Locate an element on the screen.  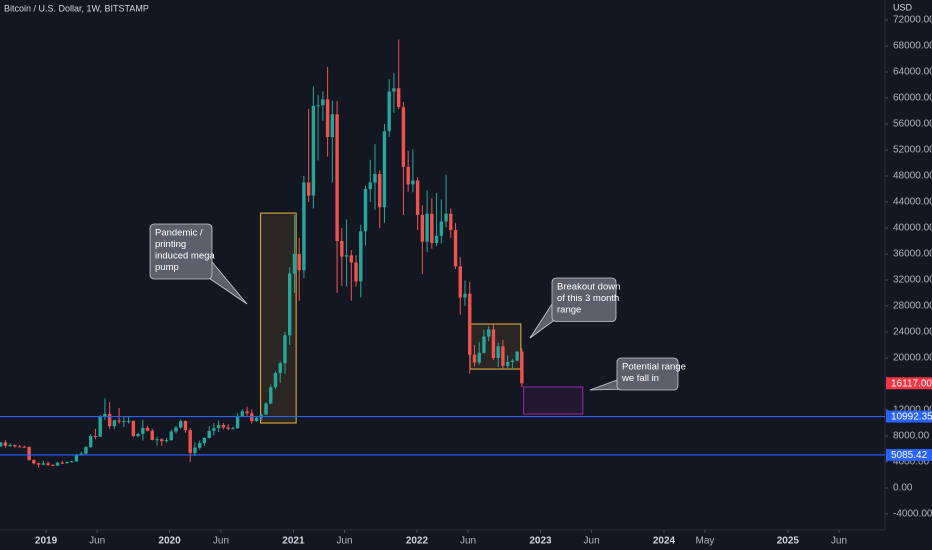
y-tick-label: 4000.00 is located at coordinates (911, 462).